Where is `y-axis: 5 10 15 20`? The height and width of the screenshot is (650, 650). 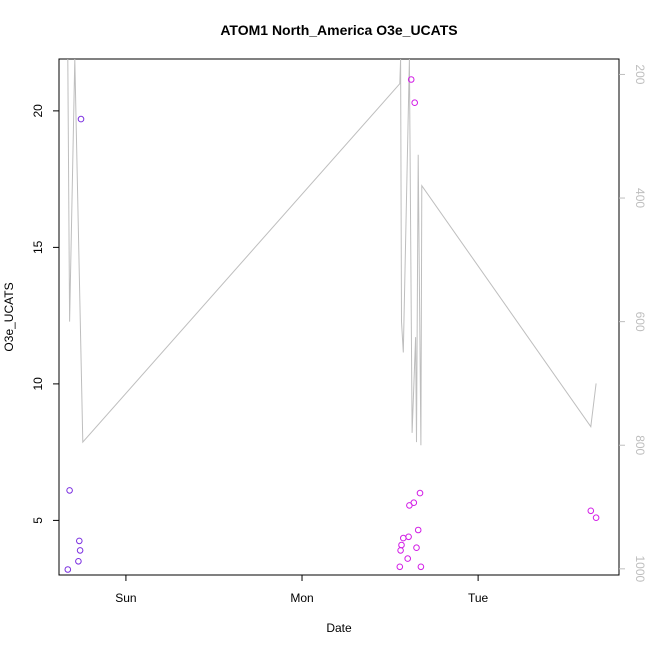 y-axis: 5 10 15 20 is located at coordinates (45, 314).